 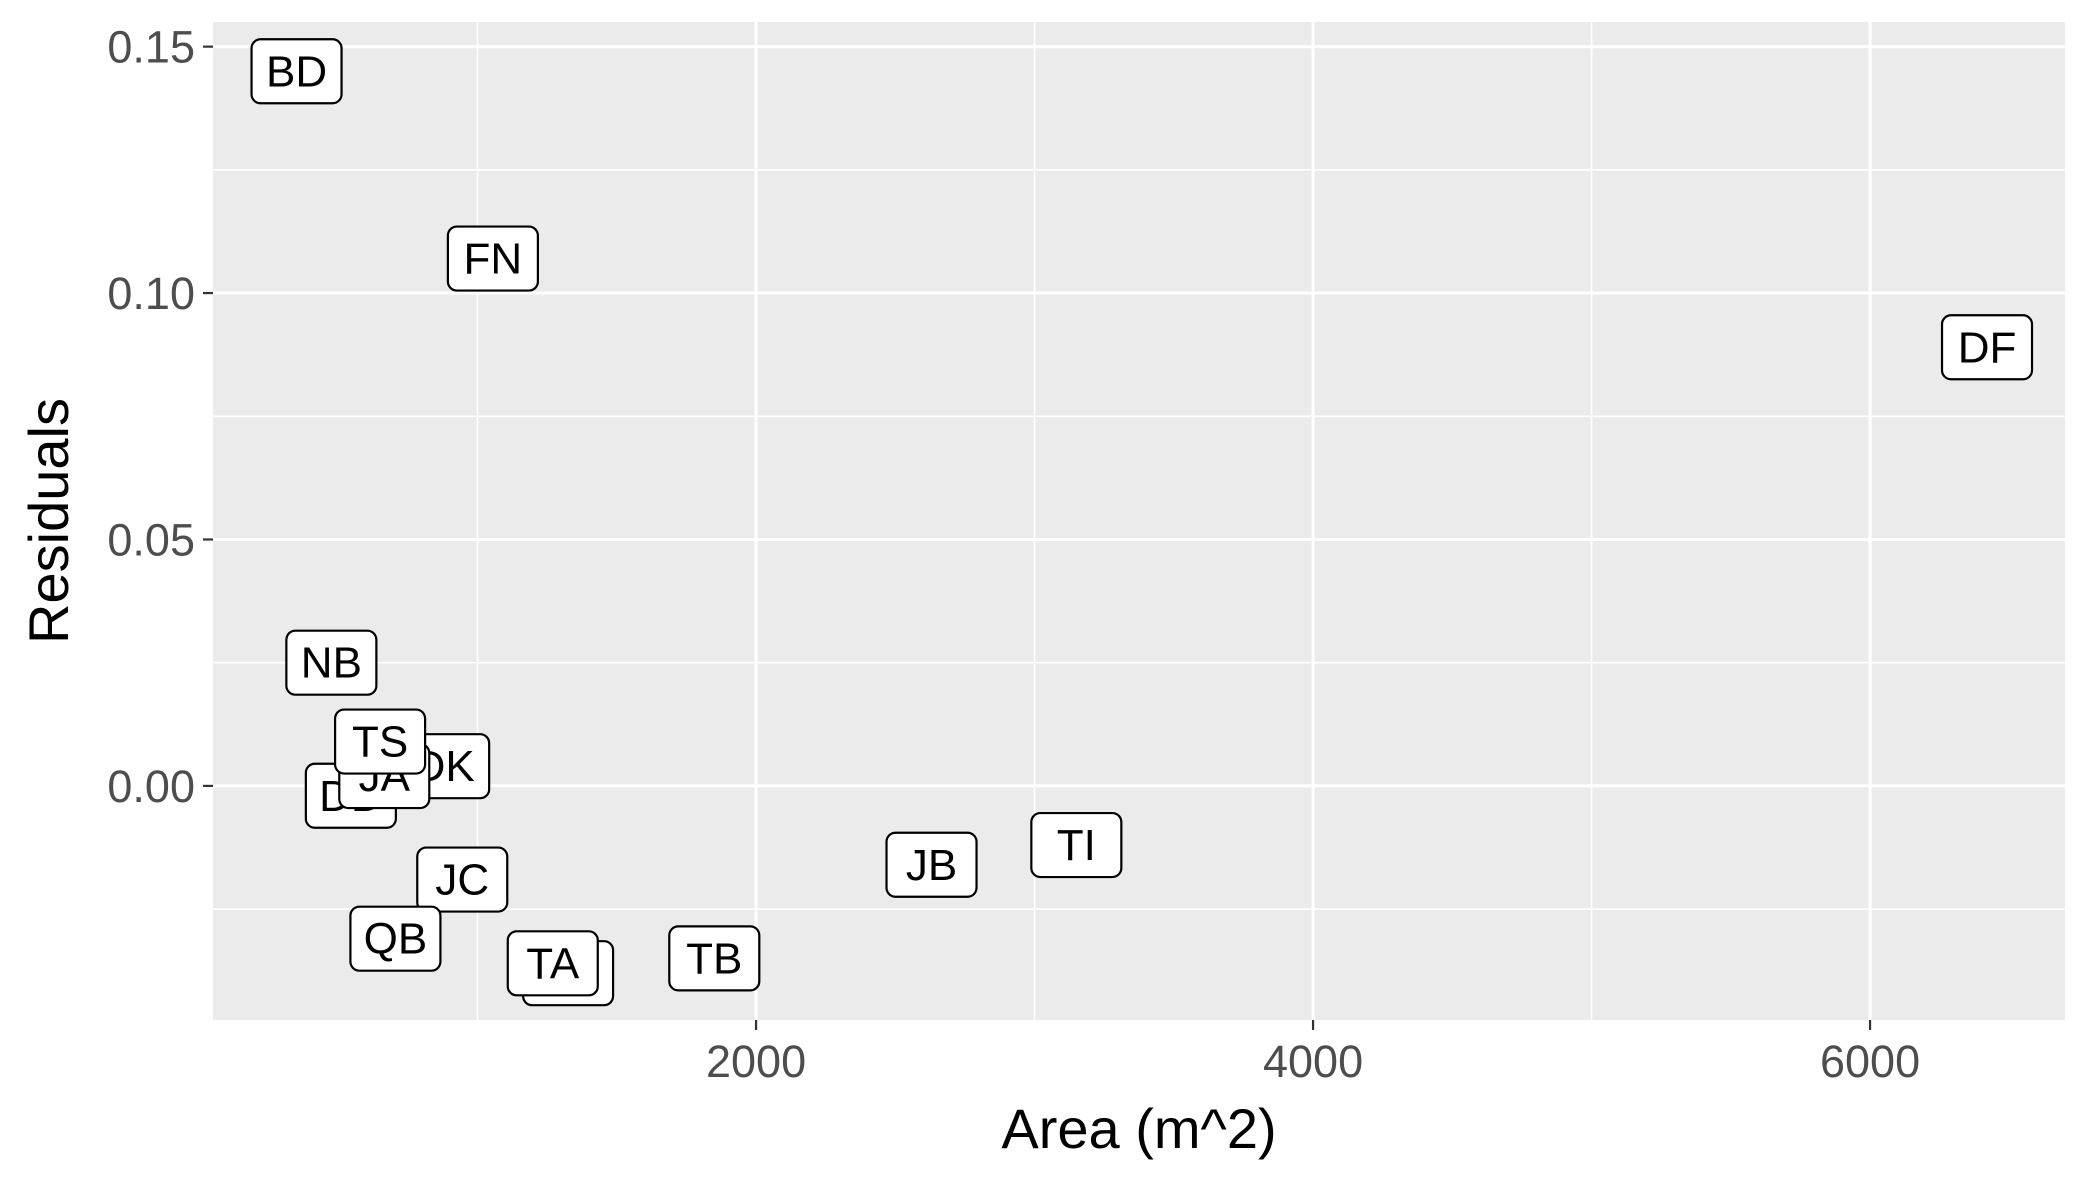 I want to click on y-axis-title: Residuals, so click(x=48, y=521).